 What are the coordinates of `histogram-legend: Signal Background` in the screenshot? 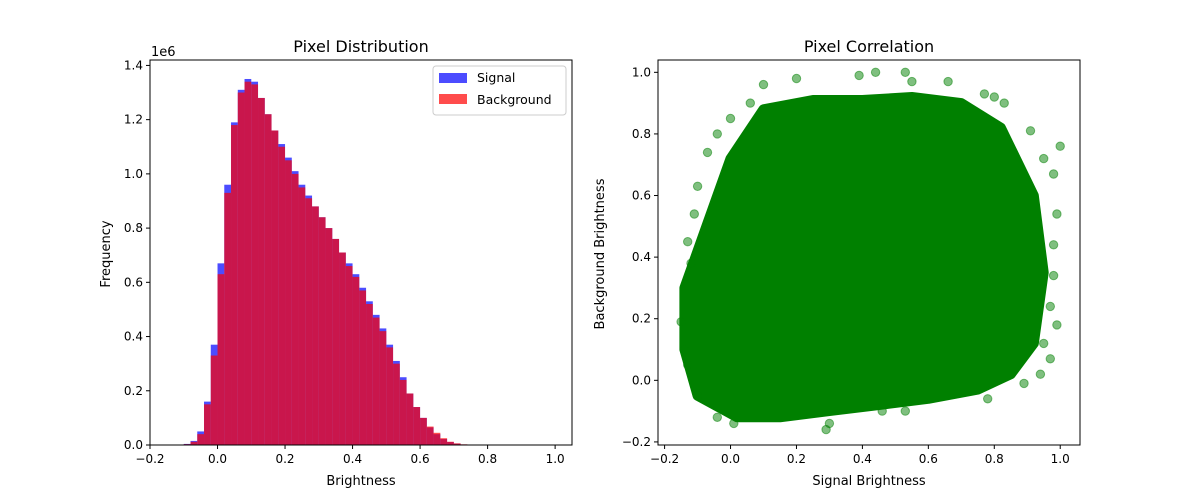 It's located at (499, 90).